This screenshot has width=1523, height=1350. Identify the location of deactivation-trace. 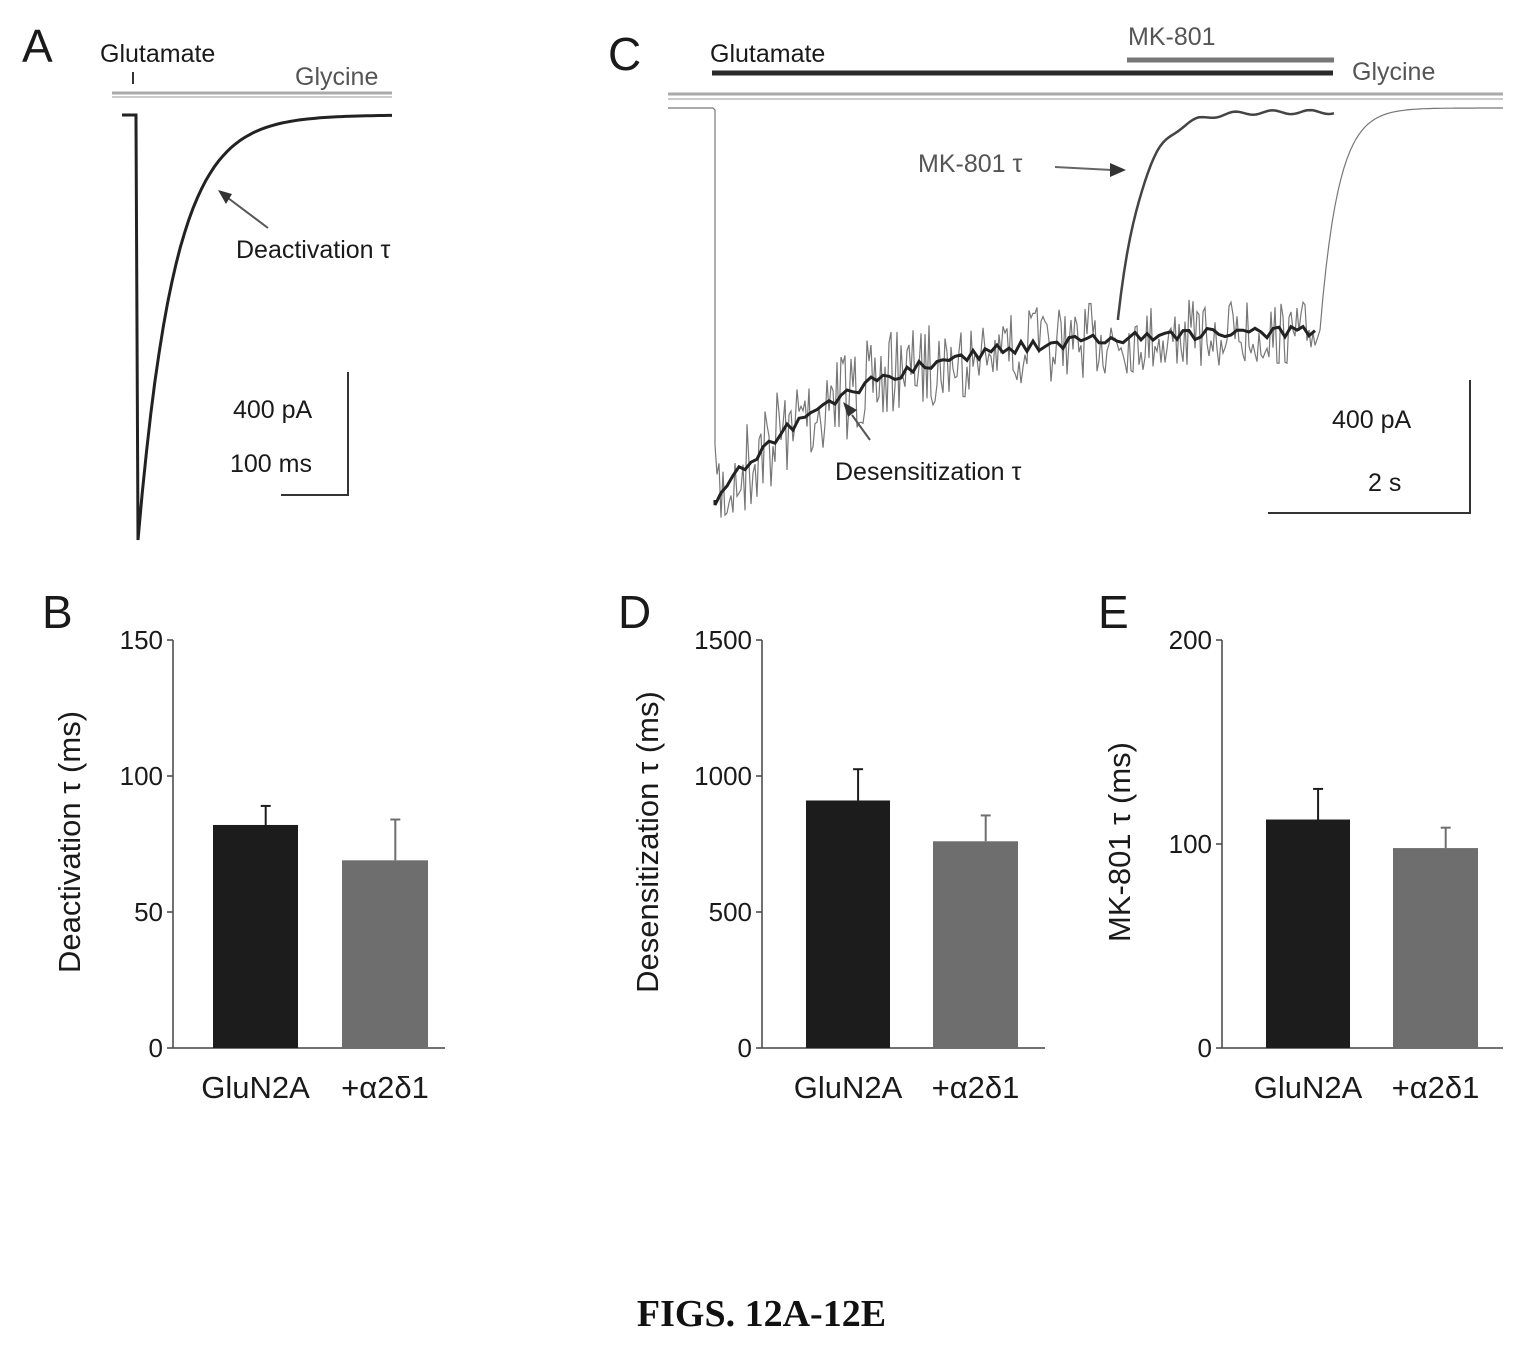
(257, 327).